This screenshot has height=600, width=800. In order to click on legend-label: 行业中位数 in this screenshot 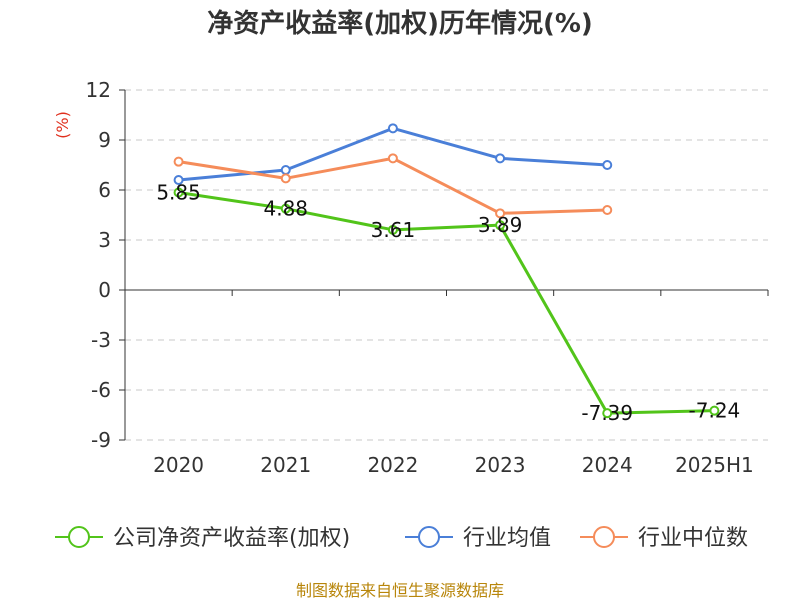, I will do `click(693, 538)`.